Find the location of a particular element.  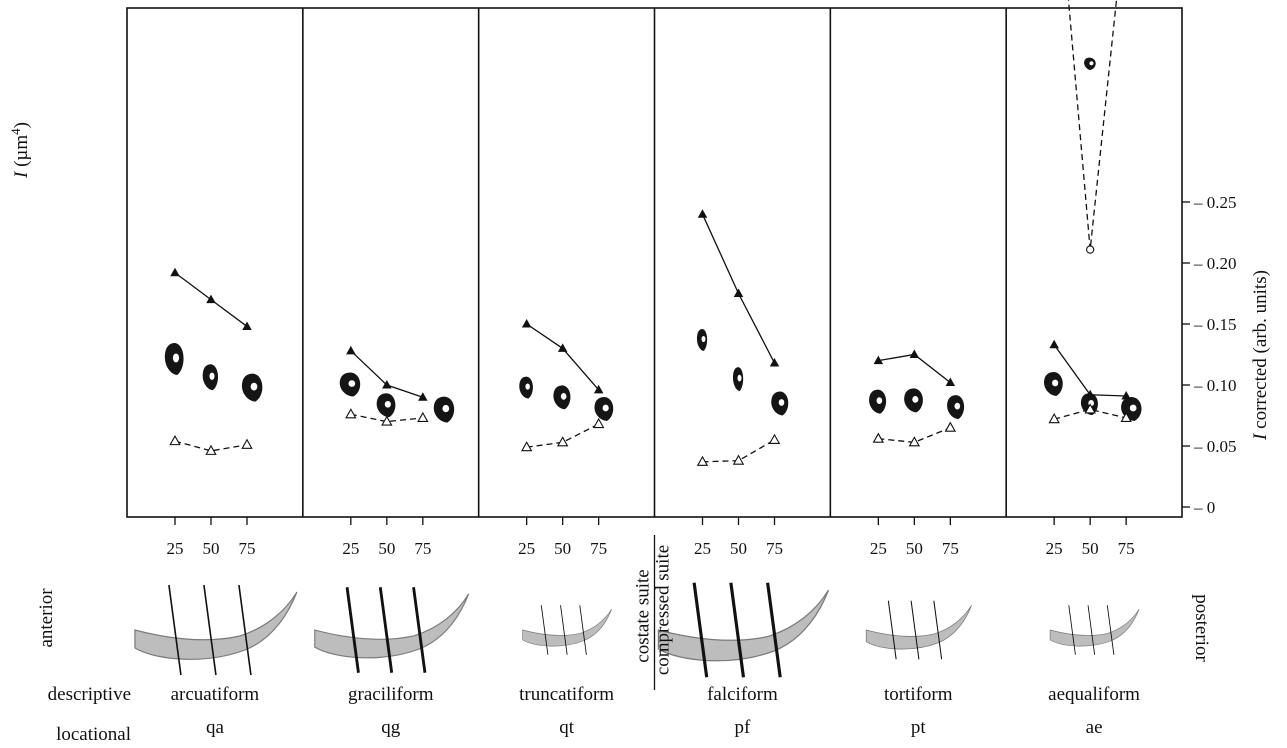

right-tick-label: – 0 is located at coordinates (1204, 507).